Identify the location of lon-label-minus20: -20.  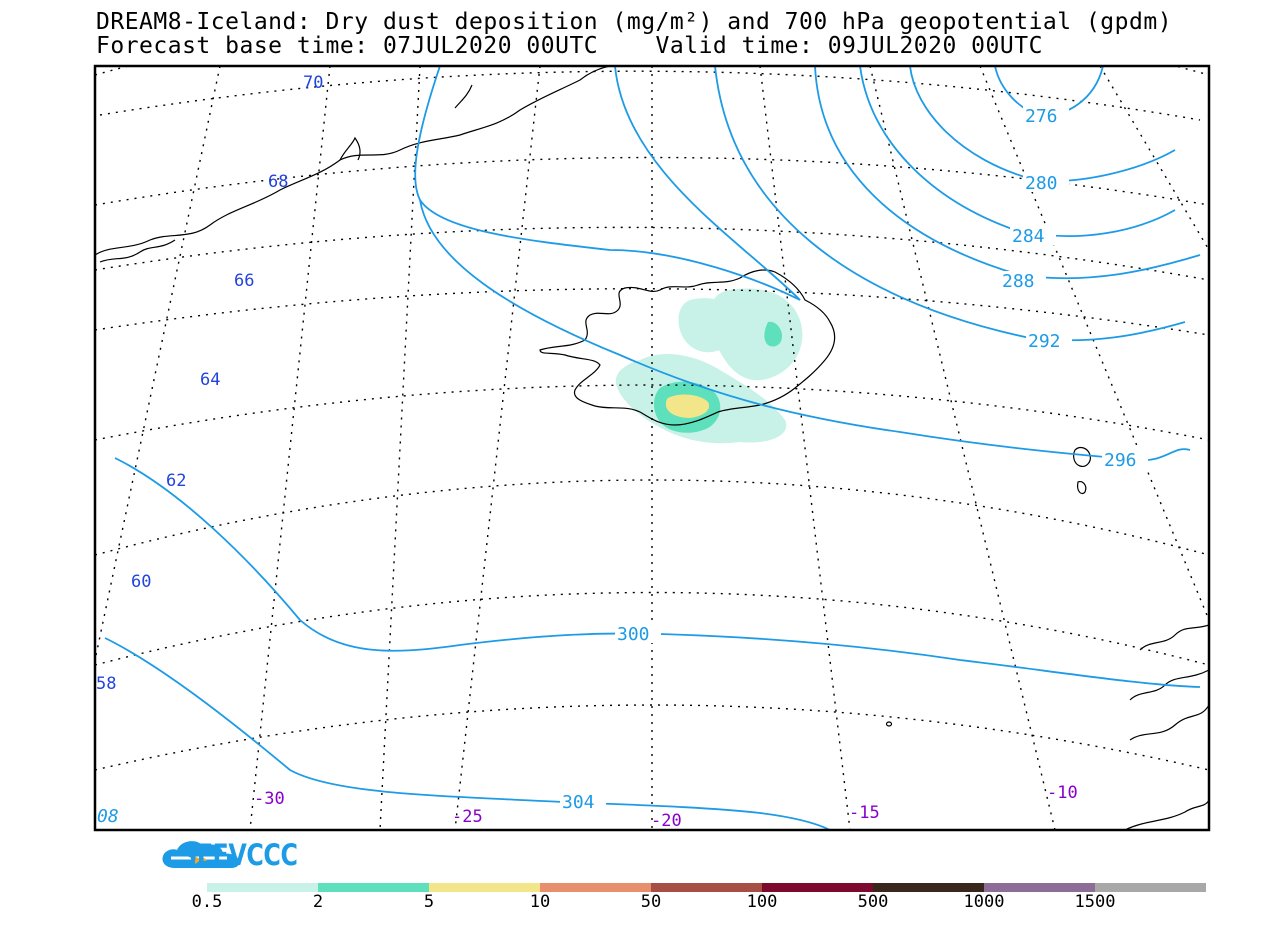
(666, 821).